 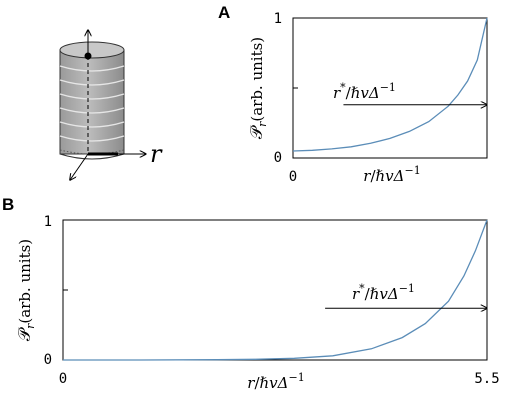 I want to click on top-point, so click(x=88, y=56).